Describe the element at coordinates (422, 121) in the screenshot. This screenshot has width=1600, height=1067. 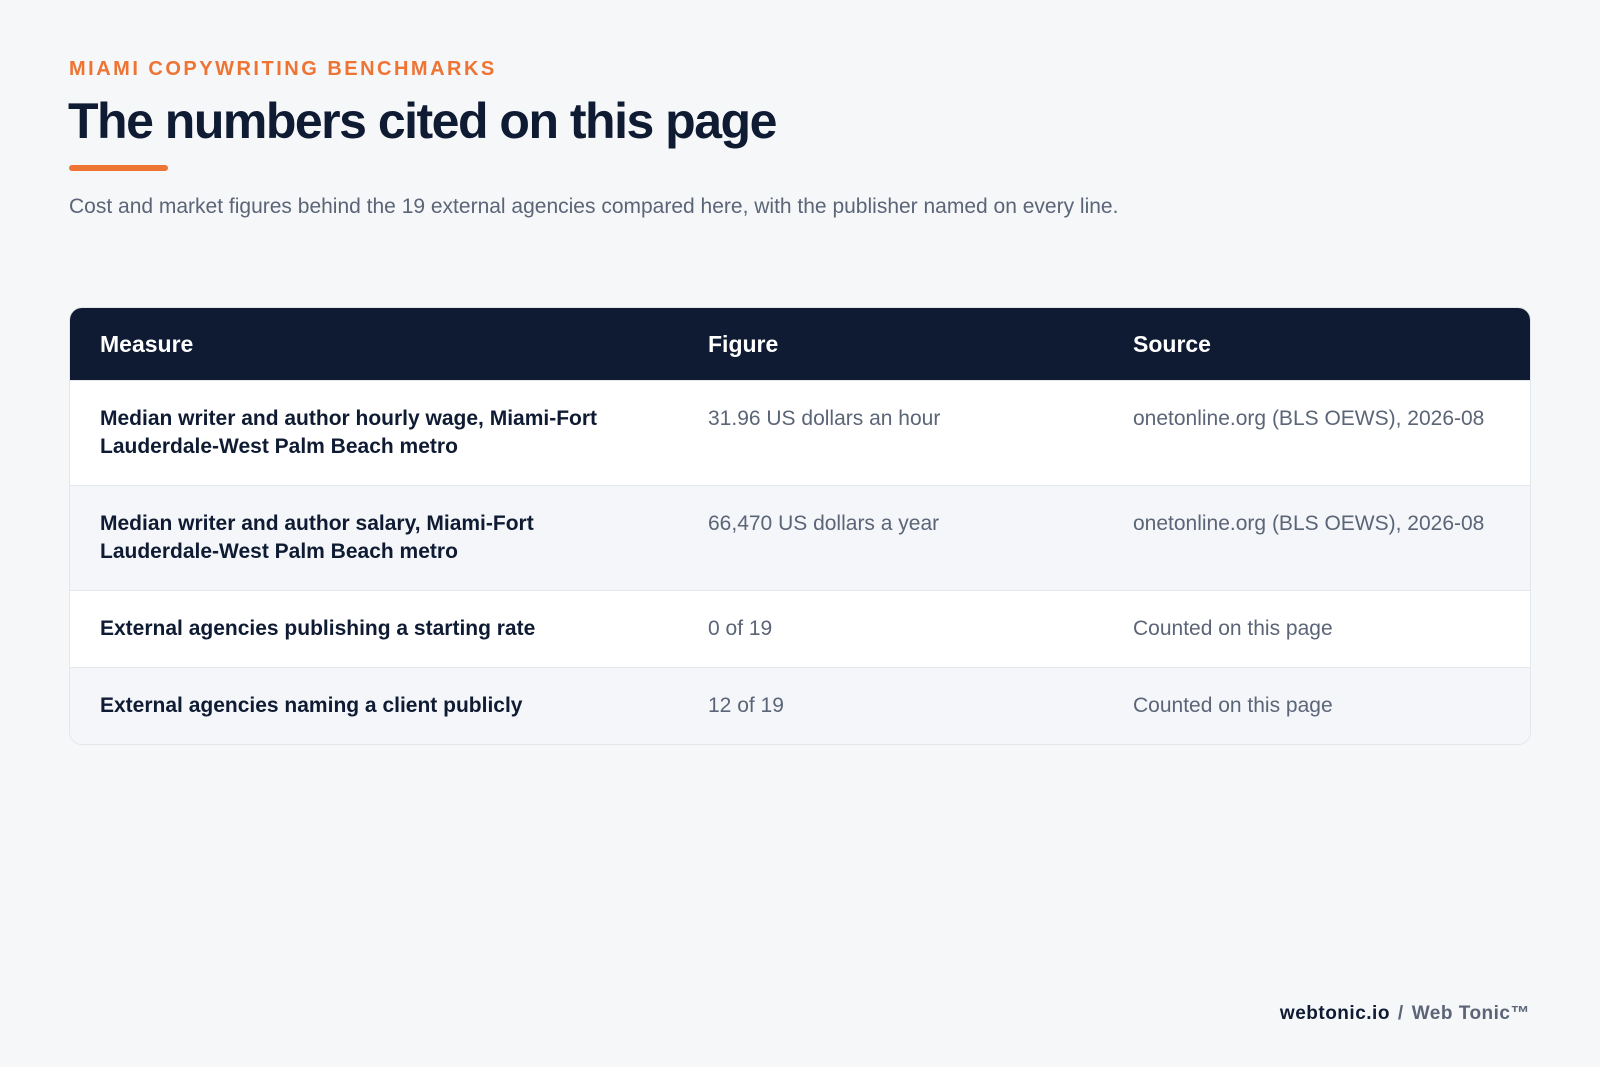
I see `title: The numbers cited on this page` at that location.